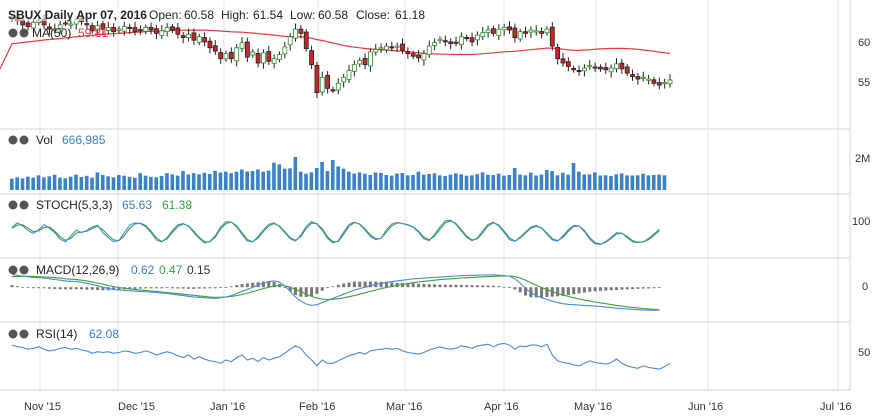 The image size is (879, 419). I want to click on header-backdrop, so click(221, 14).